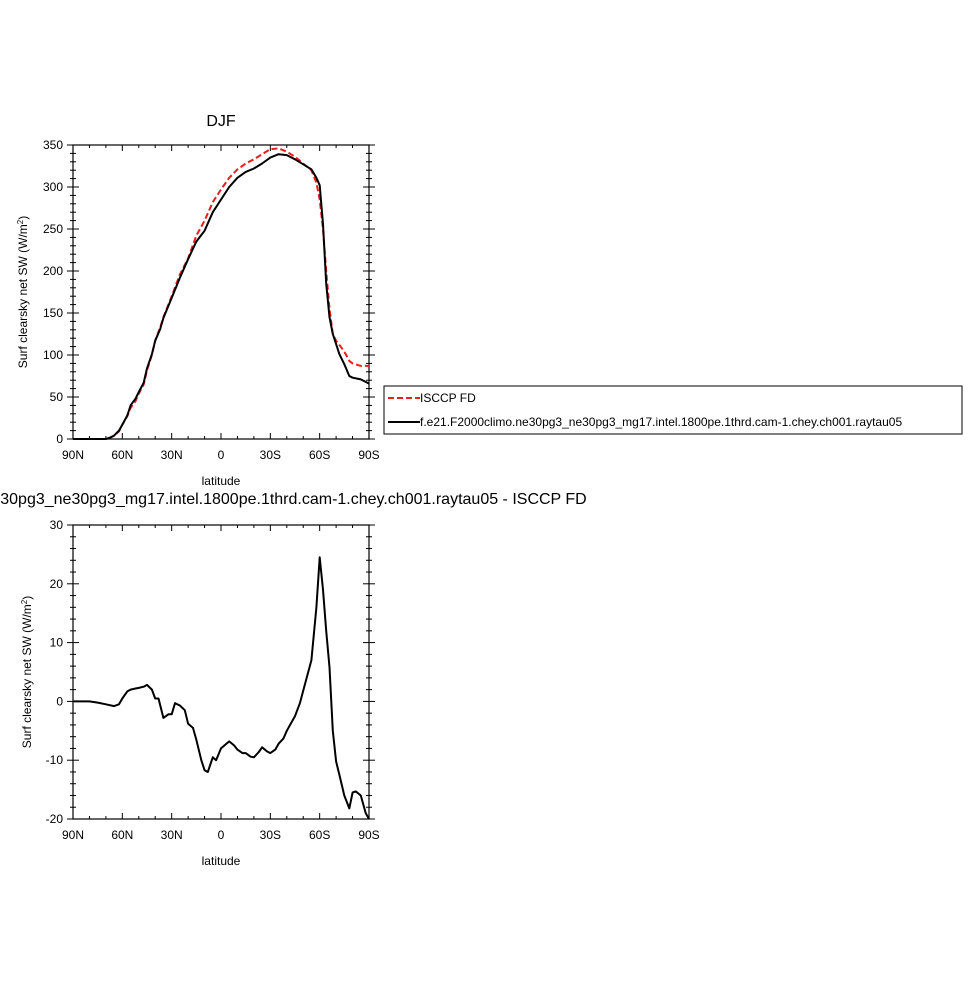 The height and width of the screenshot is (984, 977). What do you see at coordinates (23, 218) in the screenshot?
I see `top-y-axis-label-close: )` at bounding box center [23, 218].